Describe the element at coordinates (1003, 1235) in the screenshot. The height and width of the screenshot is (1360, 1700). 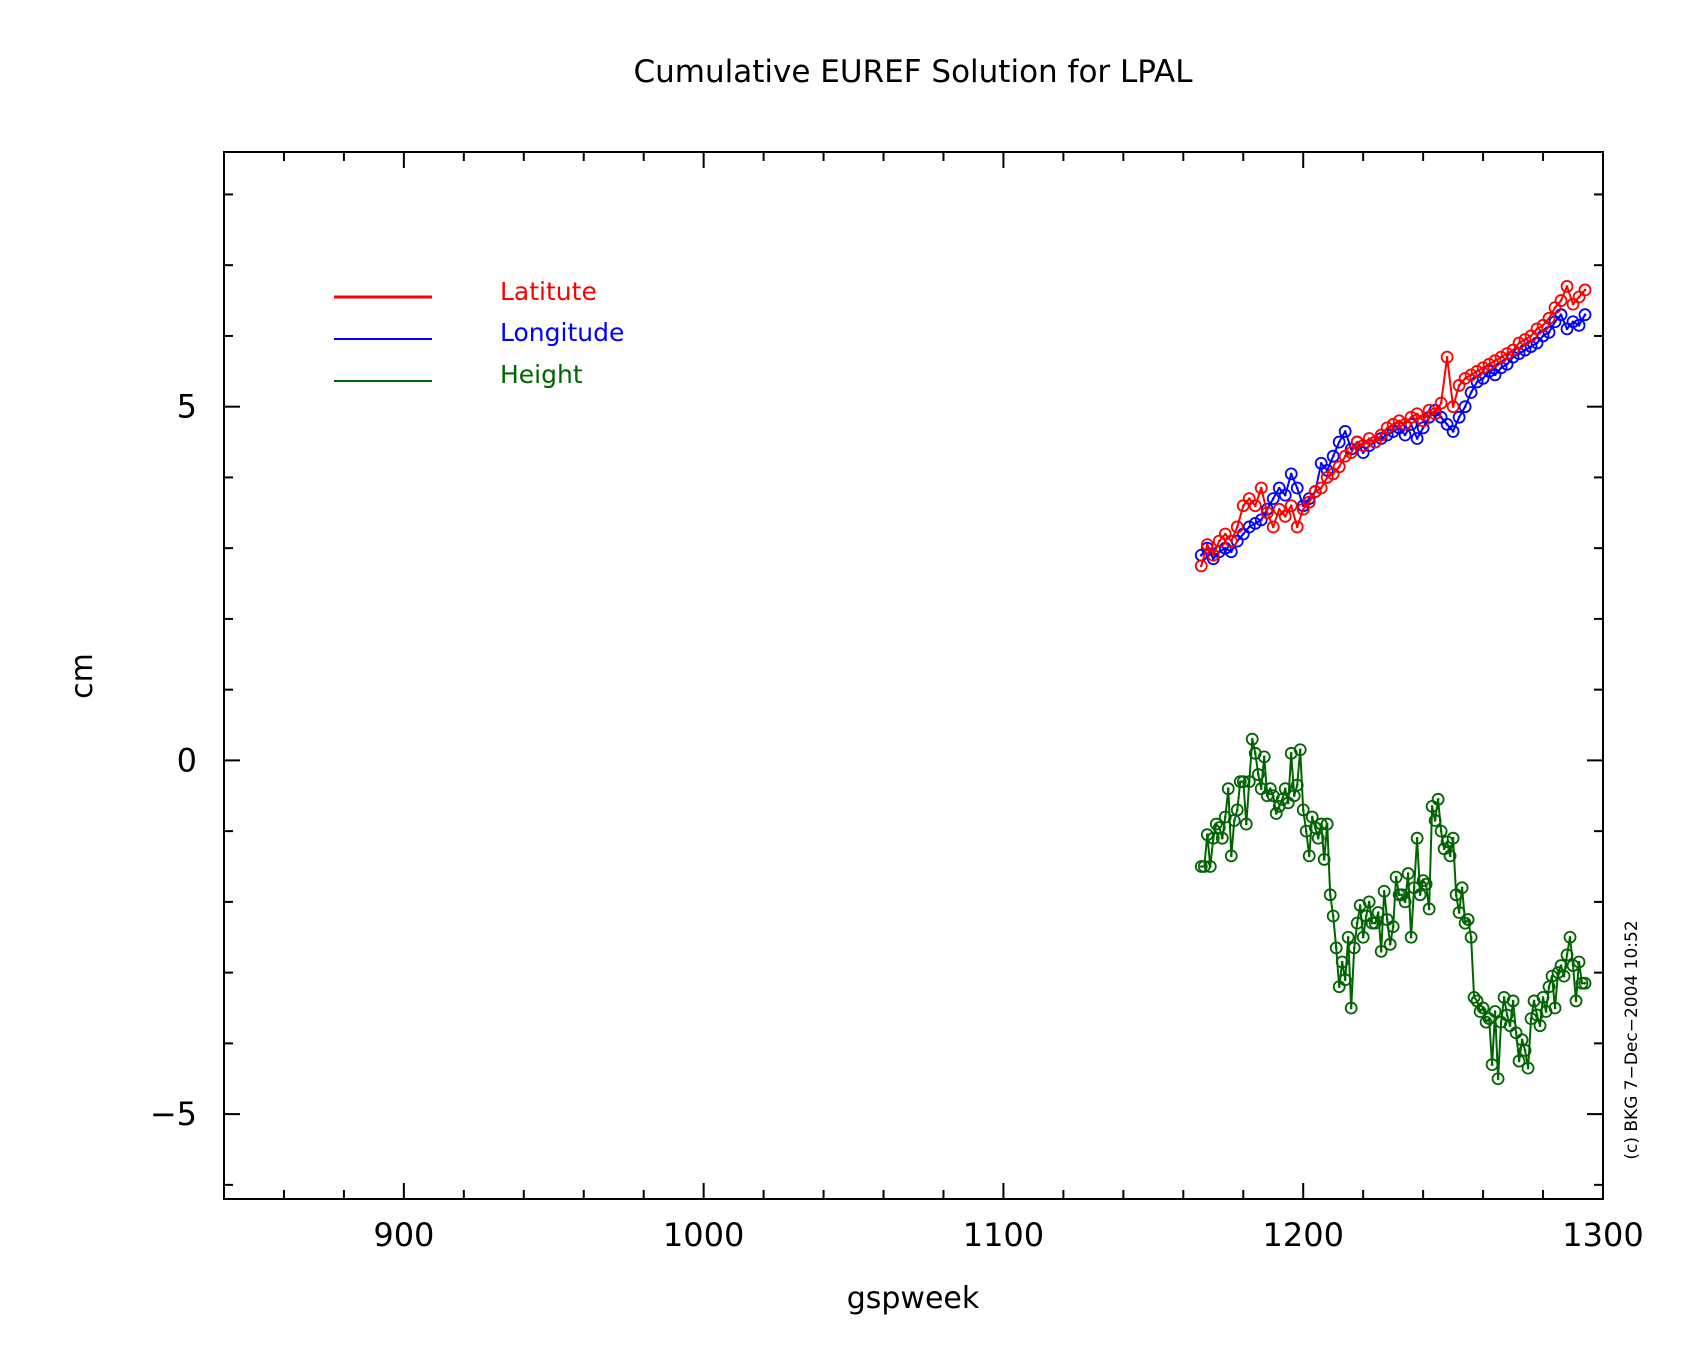
I see `x-tick-label: 1100` at that location.